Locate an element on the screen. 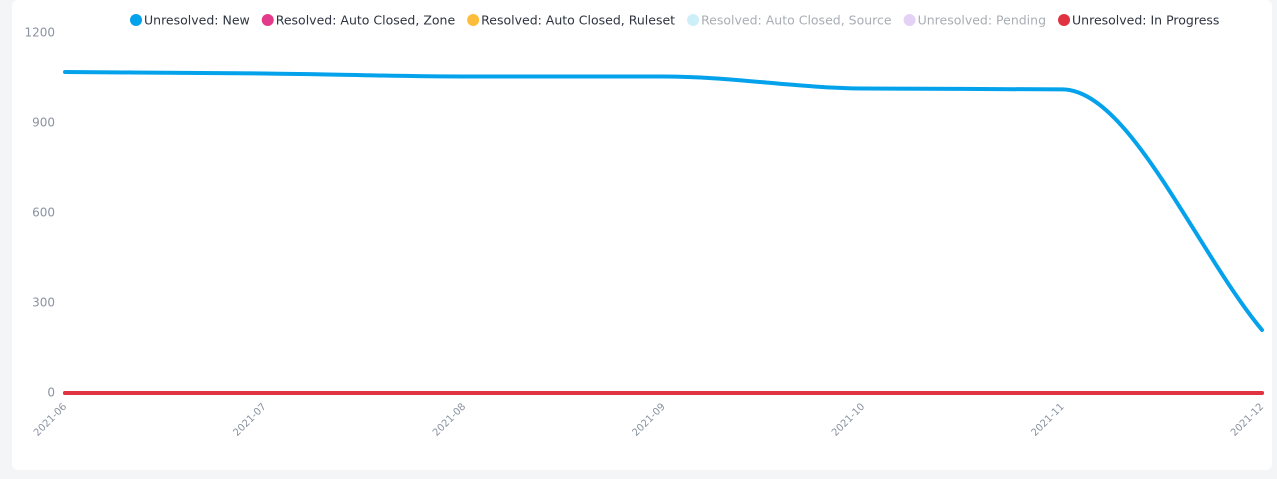 This screenshot has height=479, width=1277. legend-label: Resolved: Auto Closed, Source is located at coordinates (796, 20).